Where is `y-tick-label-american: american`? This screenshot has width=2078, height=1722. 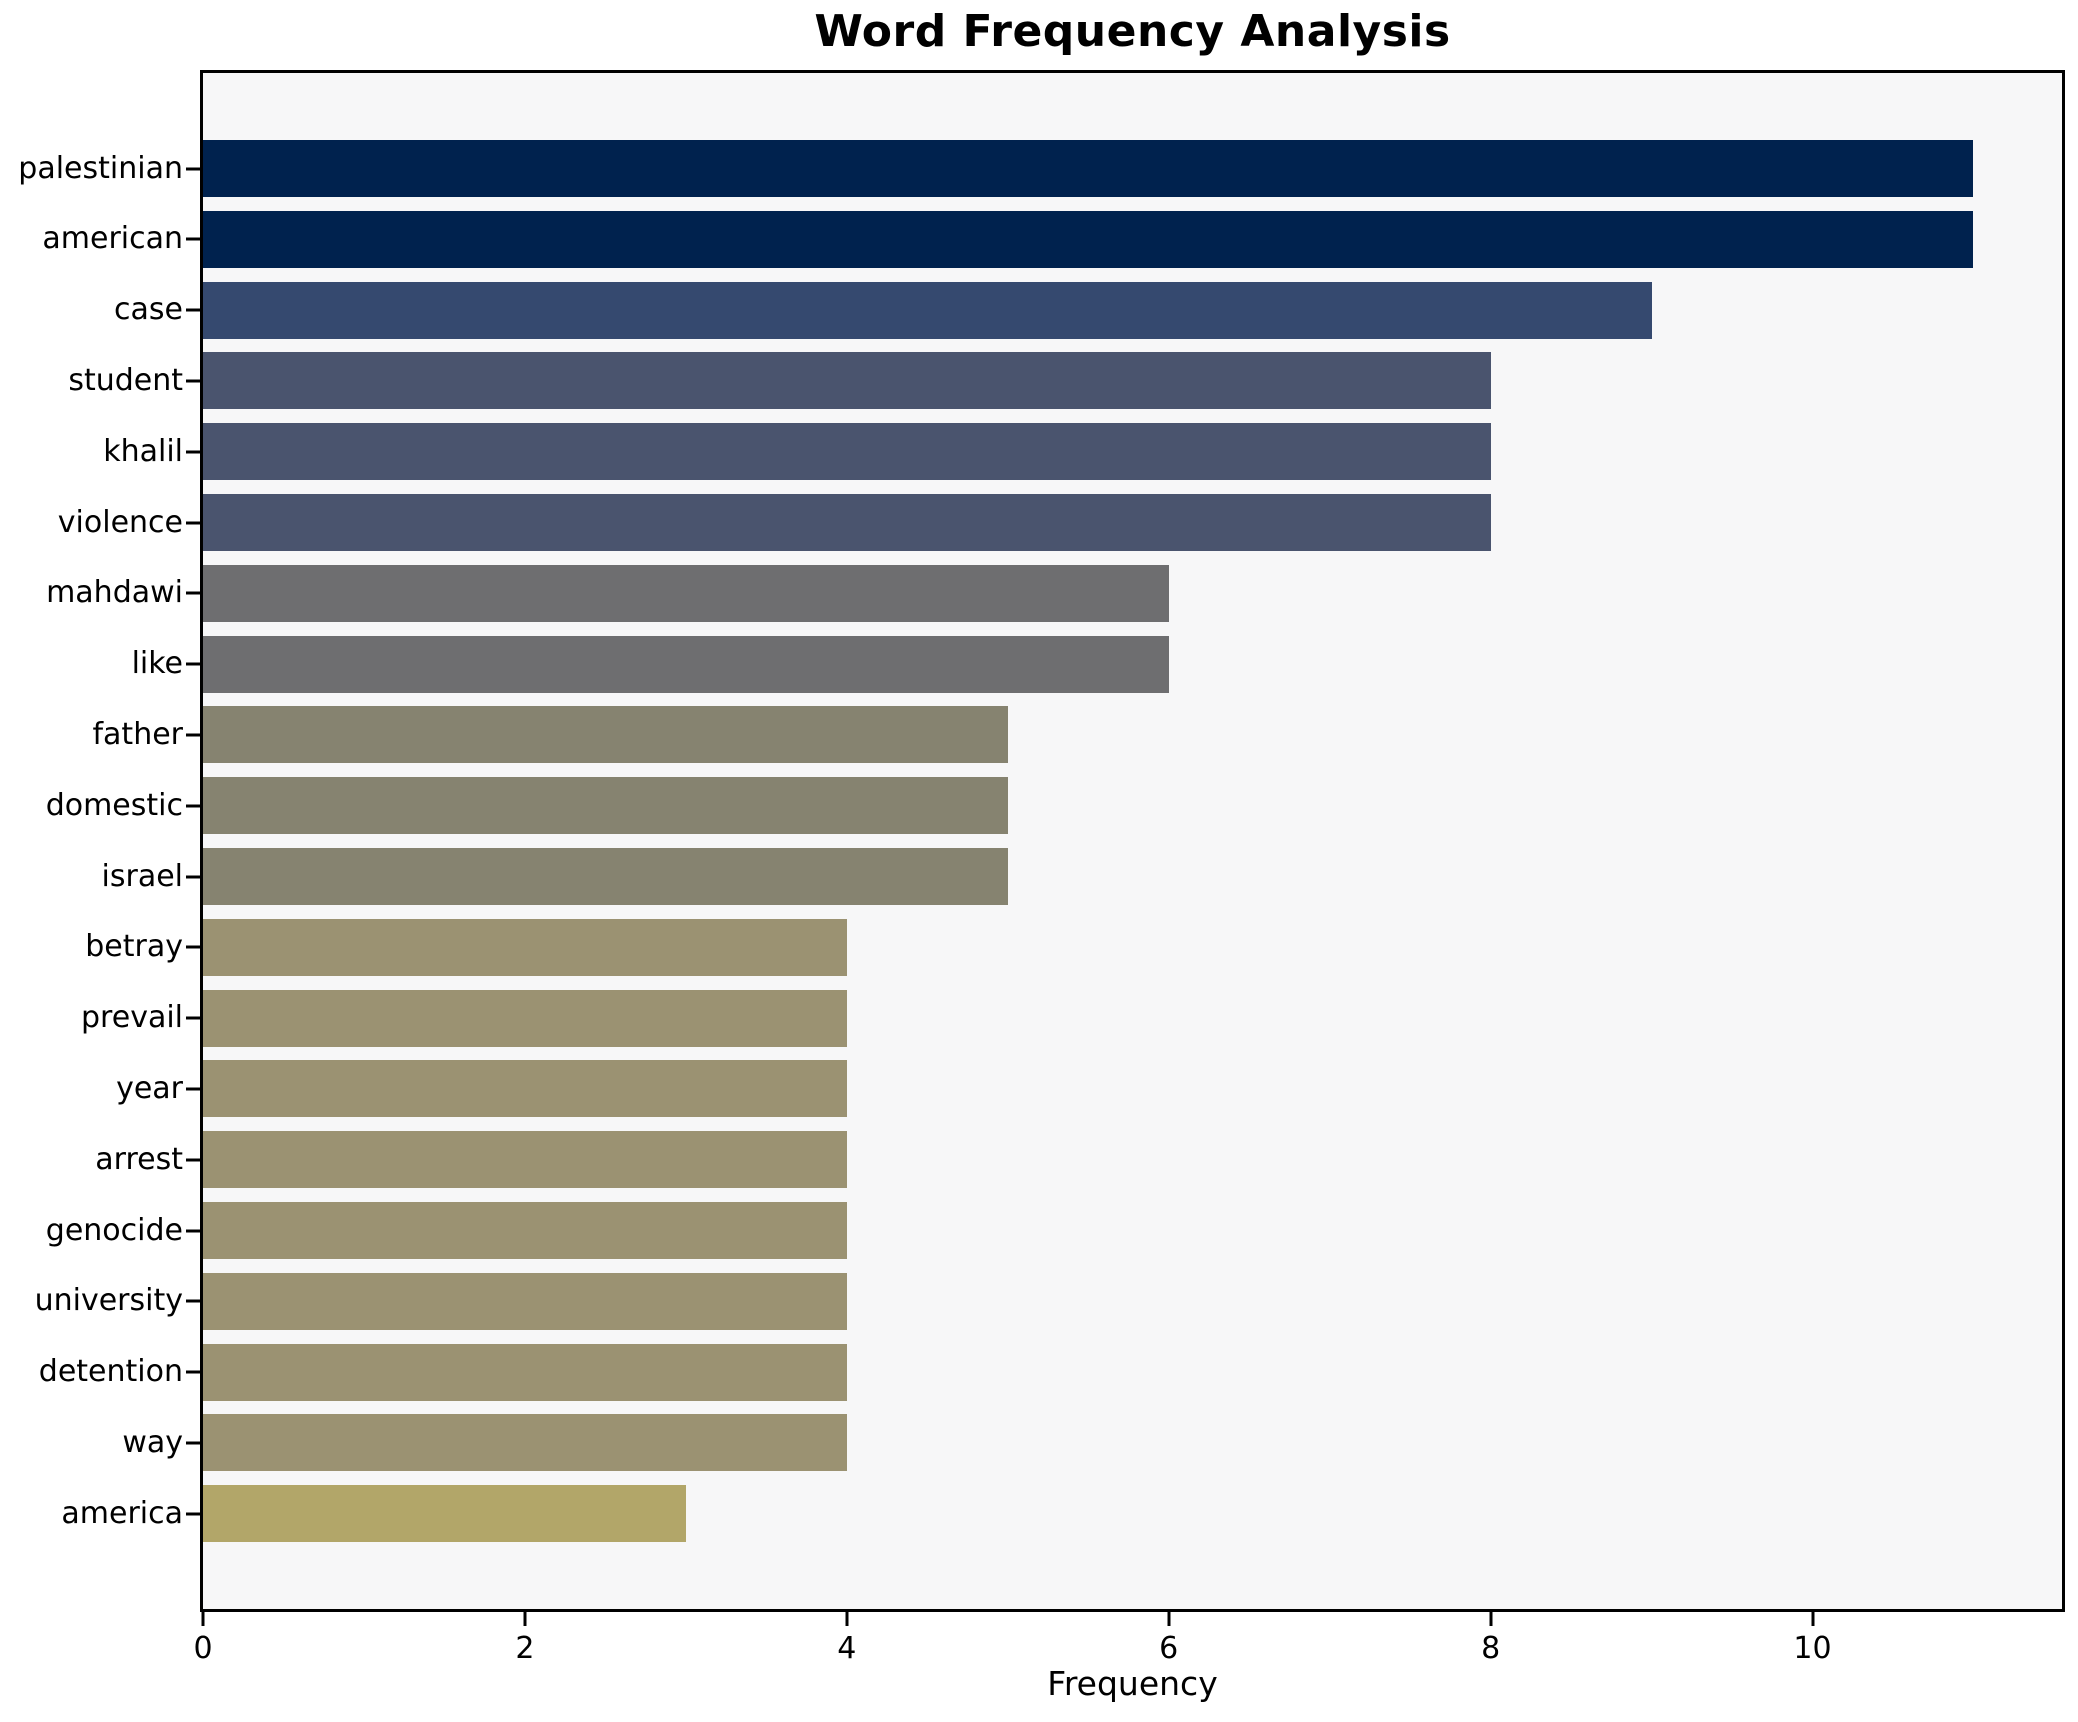 y-tick-label-american: american is located at coordinates (112, 239).